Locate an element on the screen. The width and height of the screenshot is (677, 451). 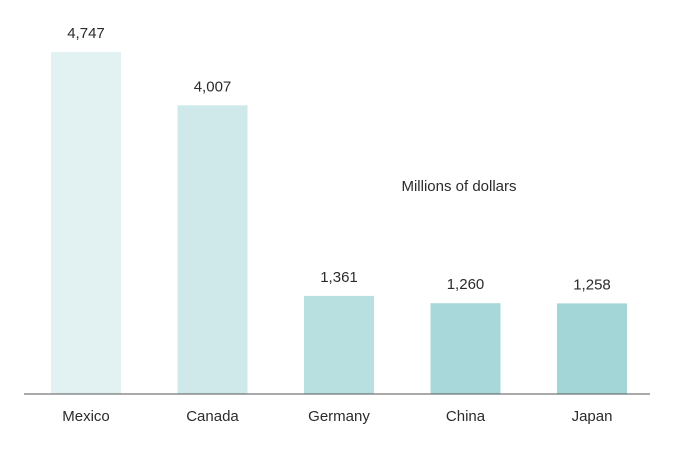
x-tick-labels-group: Mexico Canada Germany China Japan is located at coordinates (337, 416).